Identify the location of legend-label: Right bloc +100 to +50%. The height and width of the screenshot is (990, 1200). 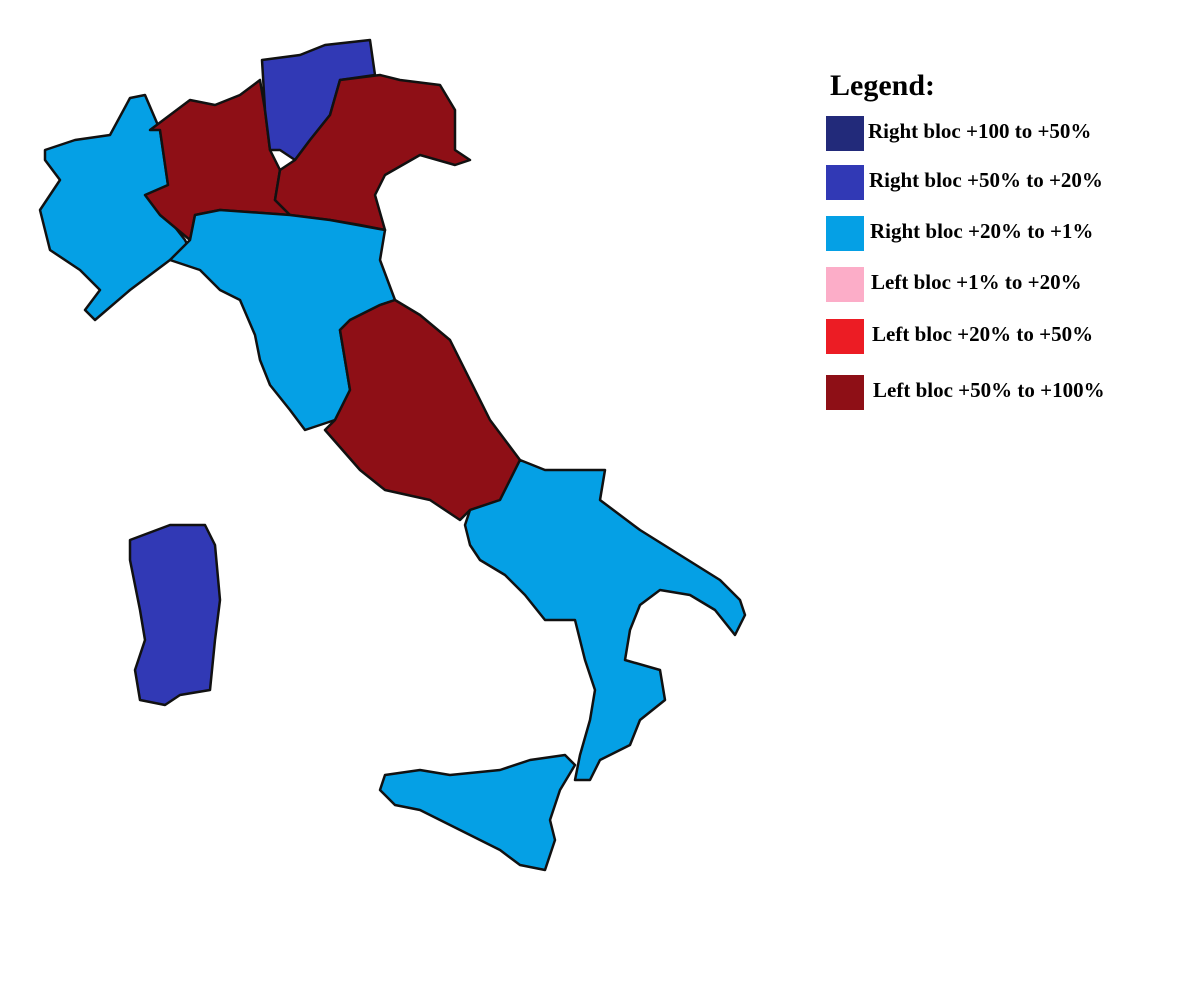
(979, 131).